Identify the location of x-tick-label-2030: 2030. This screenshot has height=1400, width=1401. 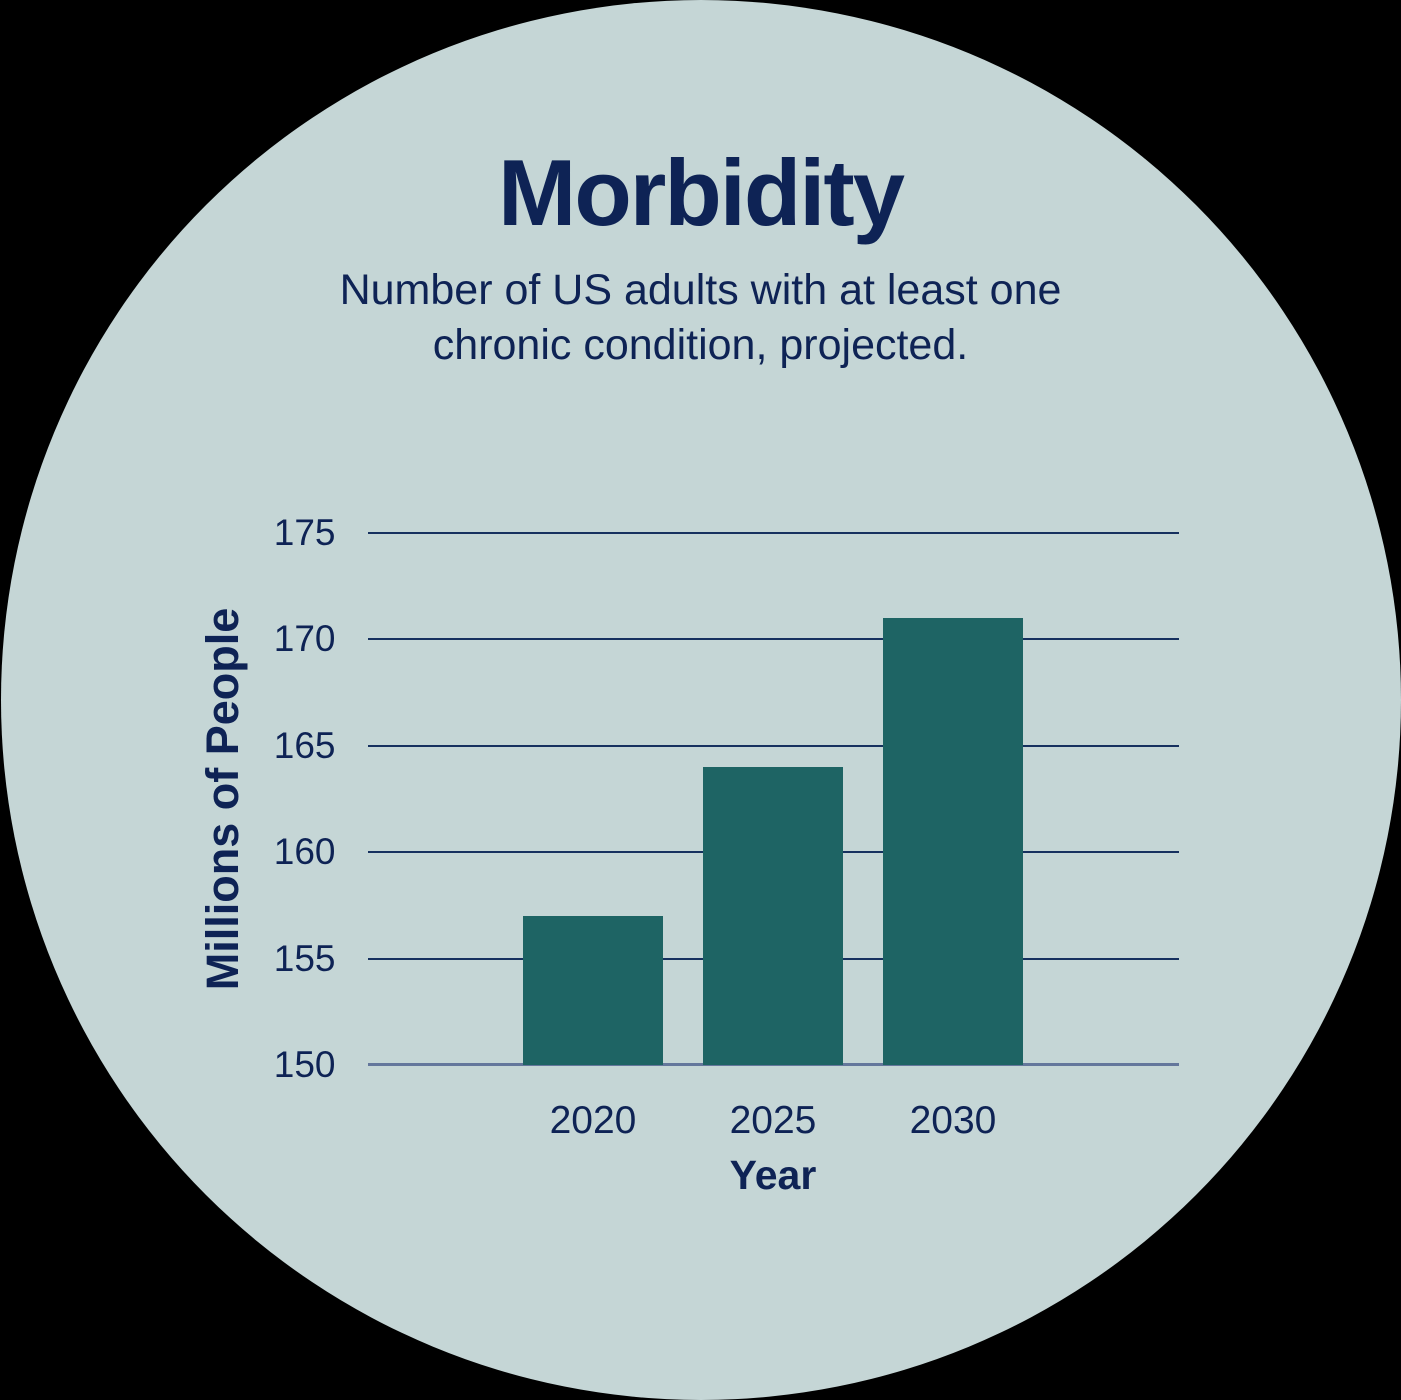
(953, 1120).